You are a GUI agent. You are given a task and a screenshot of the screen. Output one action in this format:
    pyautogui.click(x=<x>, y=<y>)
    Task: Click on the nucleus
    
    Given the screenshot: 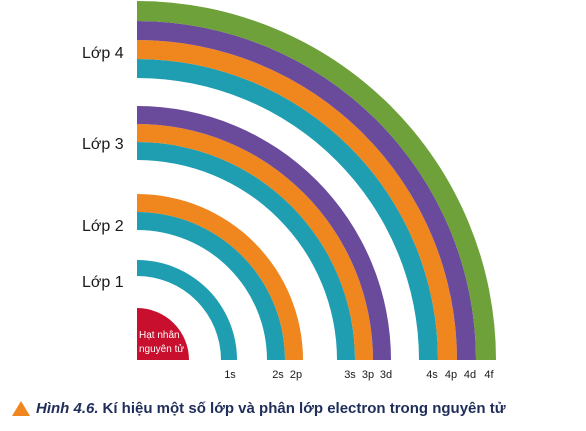 What is the action you would take?
    pyautogui.click(x=163, y=334)
    